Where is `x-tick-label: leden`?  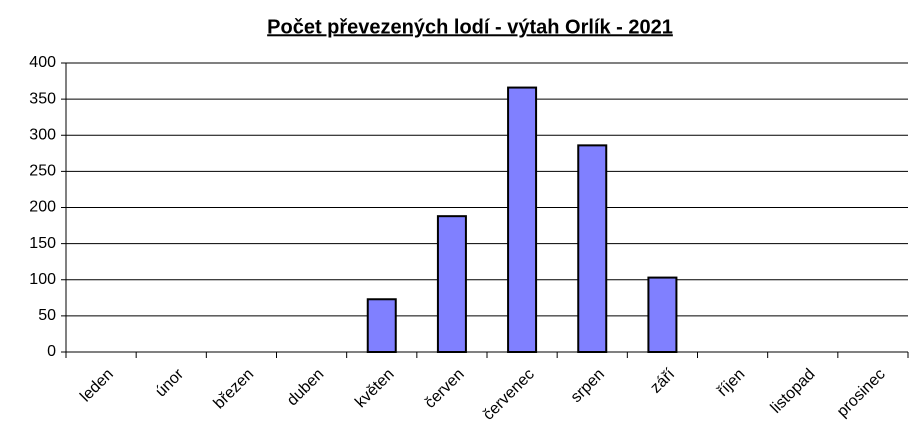 x-tick-label: leden is located at coordinates (97, 386).